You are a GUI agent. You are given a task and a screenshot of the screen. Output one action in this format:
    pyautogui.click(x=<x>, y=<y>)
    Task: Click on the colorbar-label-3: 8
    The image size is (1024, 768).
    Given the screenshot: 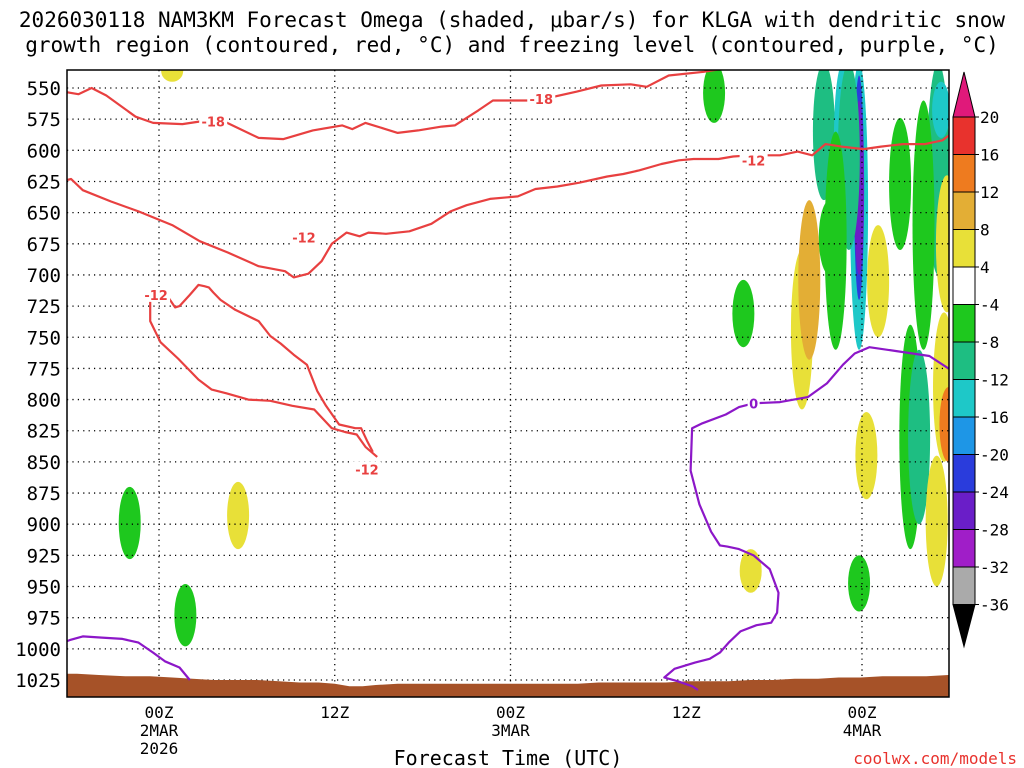 What is the action you would take?
    pyautogui.click(x=985, y=230)
    